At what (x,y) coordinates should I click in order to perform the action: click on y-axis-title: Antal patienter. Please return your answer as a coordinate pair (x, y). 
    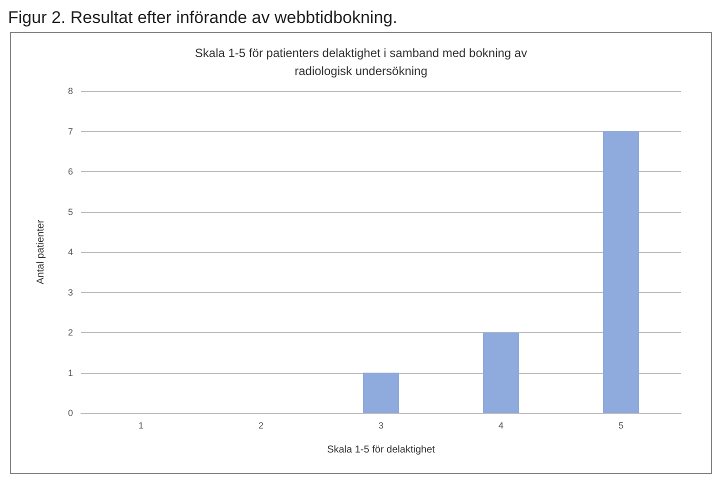
    Looking at the image, I should click on (41, 251).